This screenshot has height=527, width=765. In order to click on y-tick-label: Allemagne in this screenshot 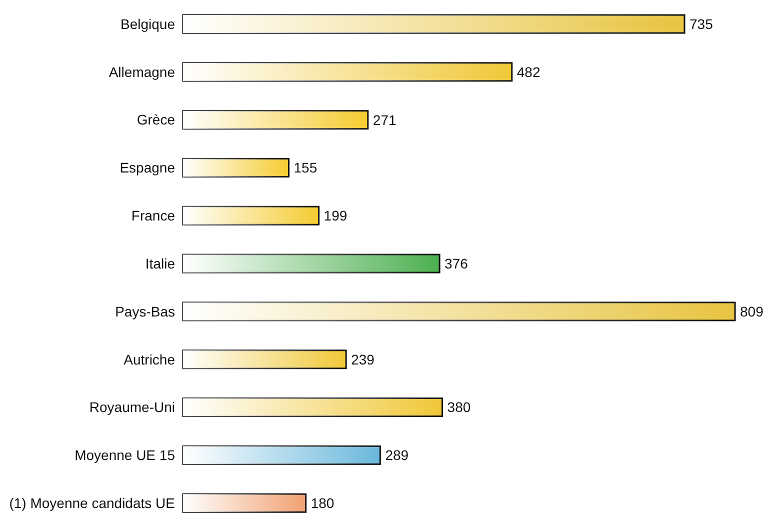, I will do `click(142, 72)`.